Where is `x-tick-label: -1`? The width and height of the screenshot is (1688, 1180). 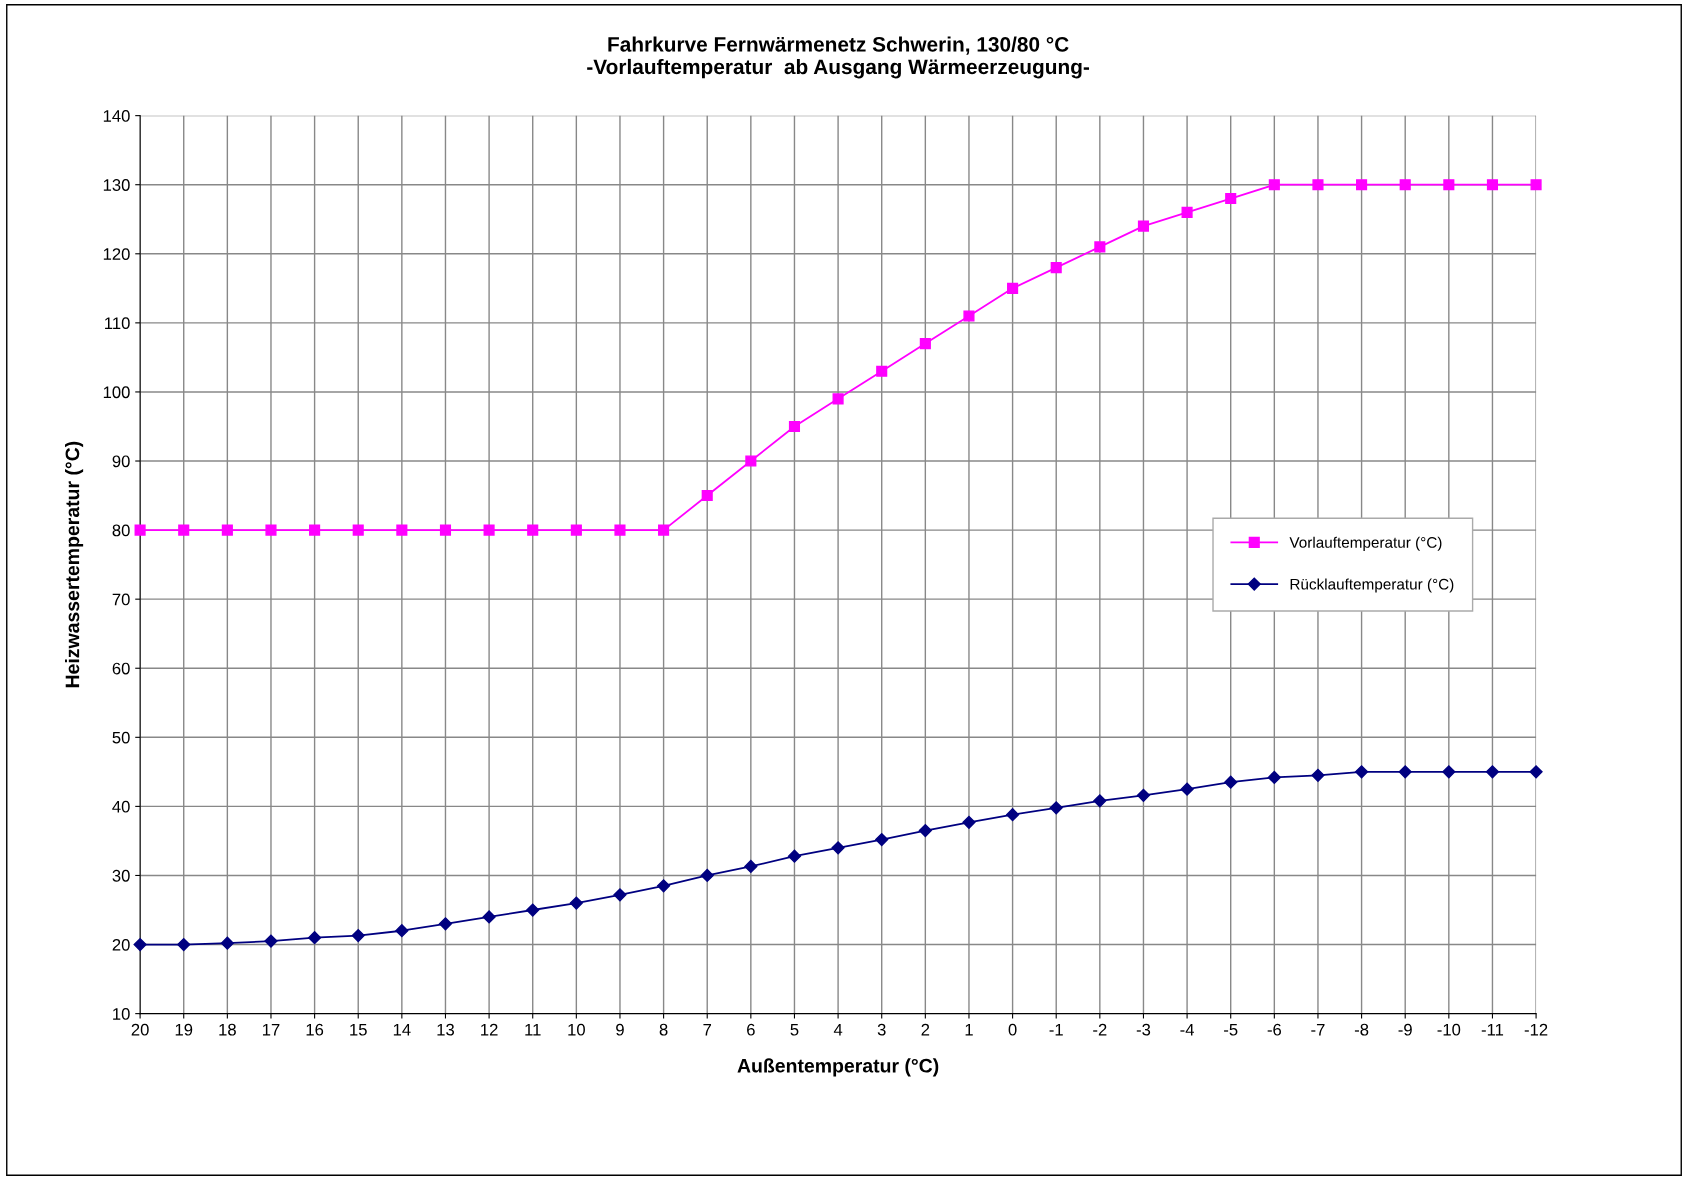
x-tick-label: -1 is located at coordinates (1056, 1029).